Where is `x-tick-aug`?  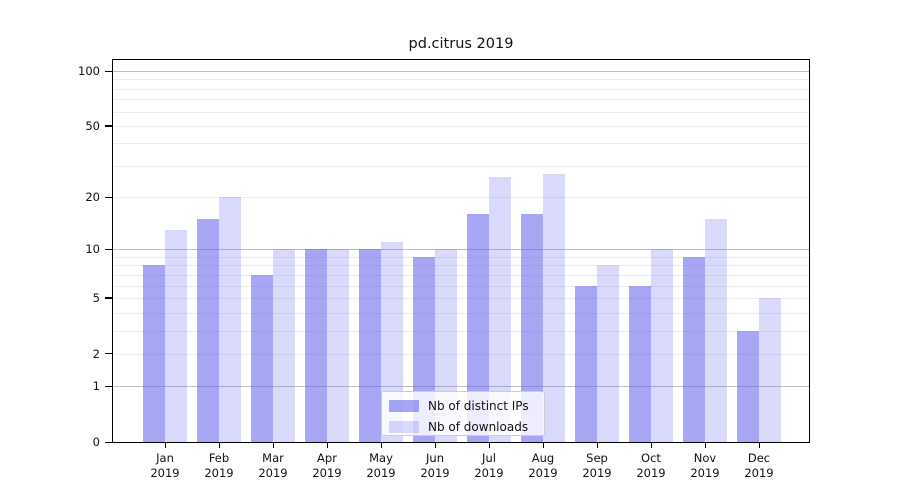 x-tick-aug is located at coordinates (543, 445).